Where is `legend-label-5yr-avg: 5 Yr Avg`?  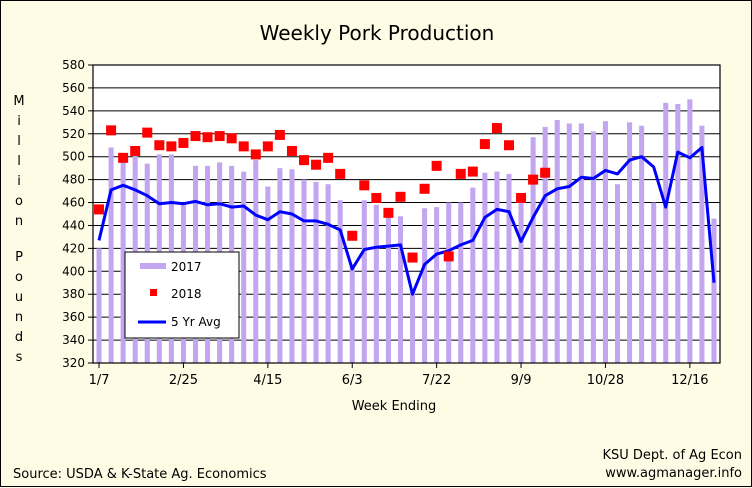 legend-label-5yr-avg: 5 Yr Avg is located at coordinates (196, 322).